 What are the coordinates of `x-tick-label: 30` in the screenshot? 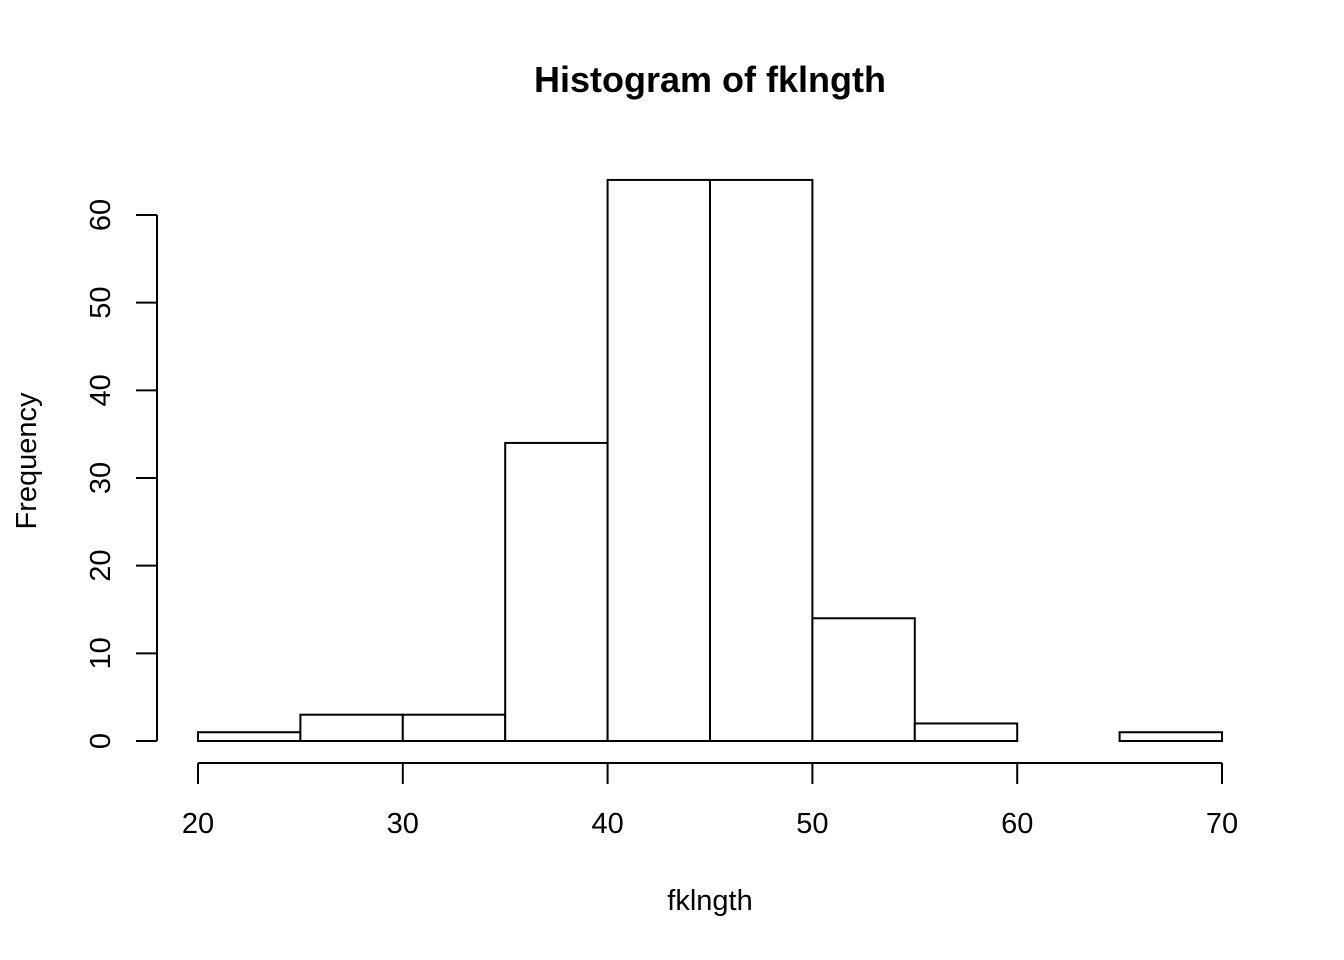 It's located at (403, 824).